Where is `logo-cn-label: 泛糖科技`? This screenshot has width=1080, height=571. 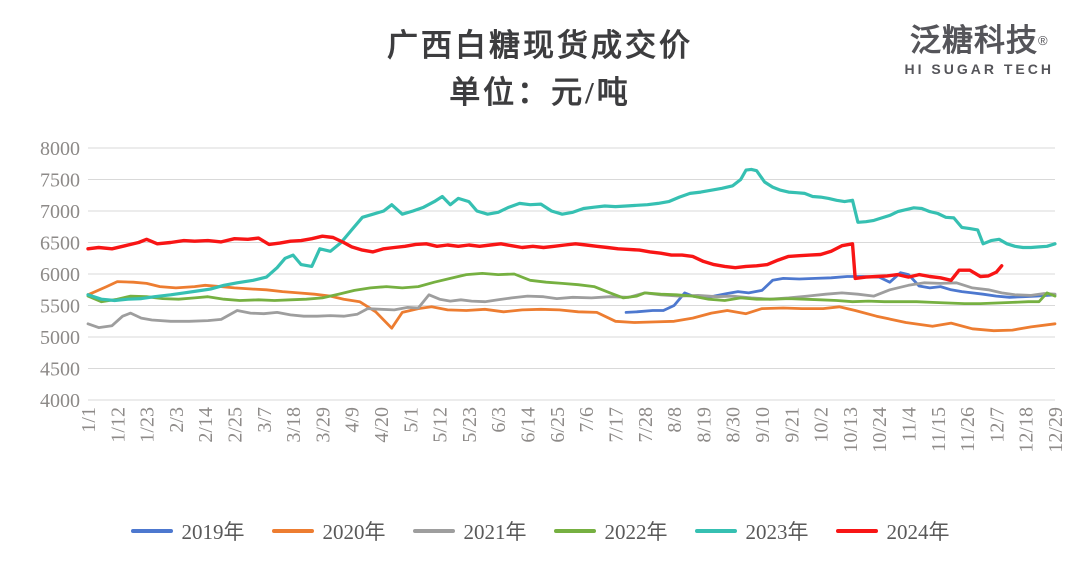
logo-cn-label: 泛糖科技 is located at coordinates (973, 40).